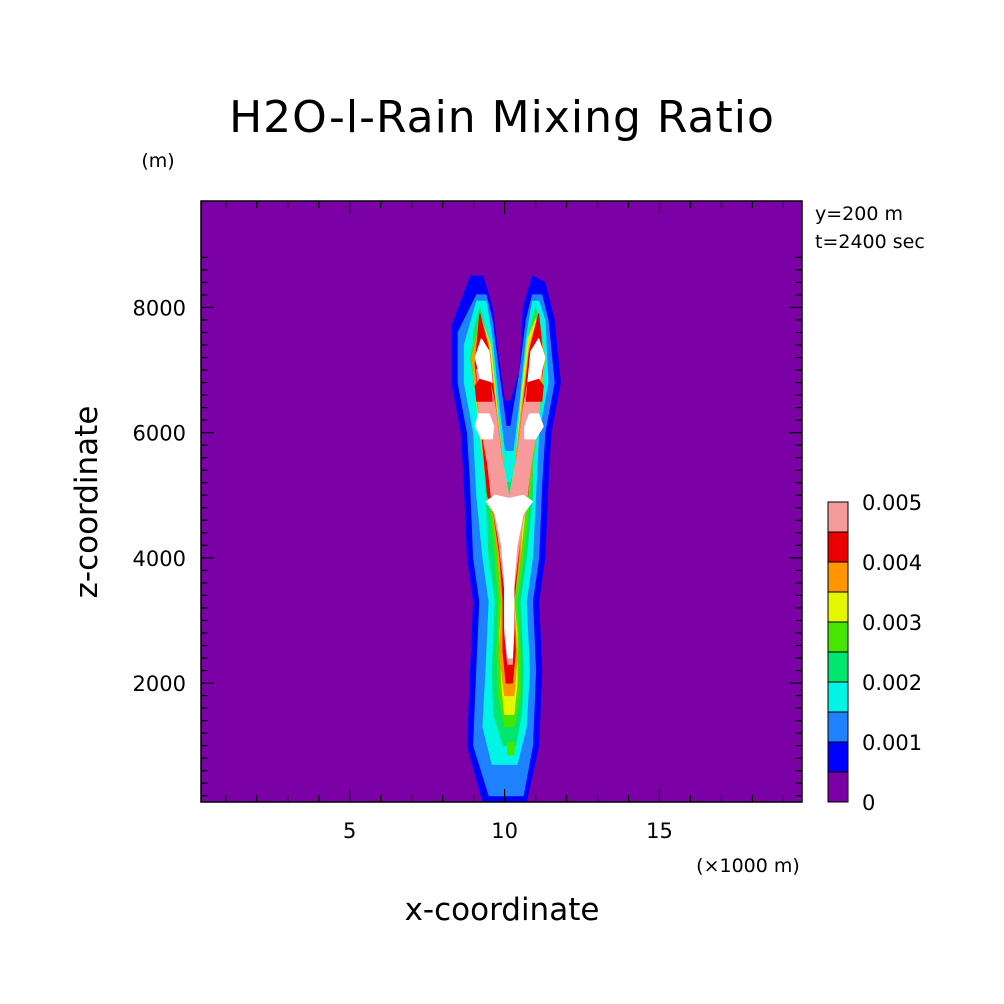  What do you see at coordinates (859, 214) in the screenshot?
I see `annotation-y: y=200 m` at bounding box center [859, 214].